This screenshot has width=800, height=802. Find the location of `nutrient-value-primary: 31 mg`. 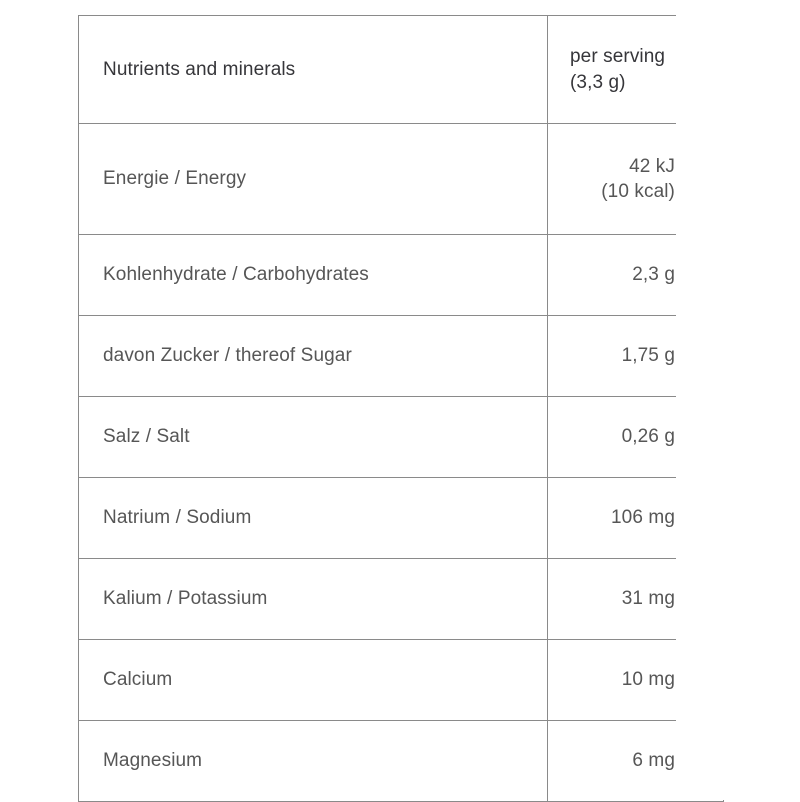

nutrient-value-primary: 31 mg is located at coordinates (648, 599).